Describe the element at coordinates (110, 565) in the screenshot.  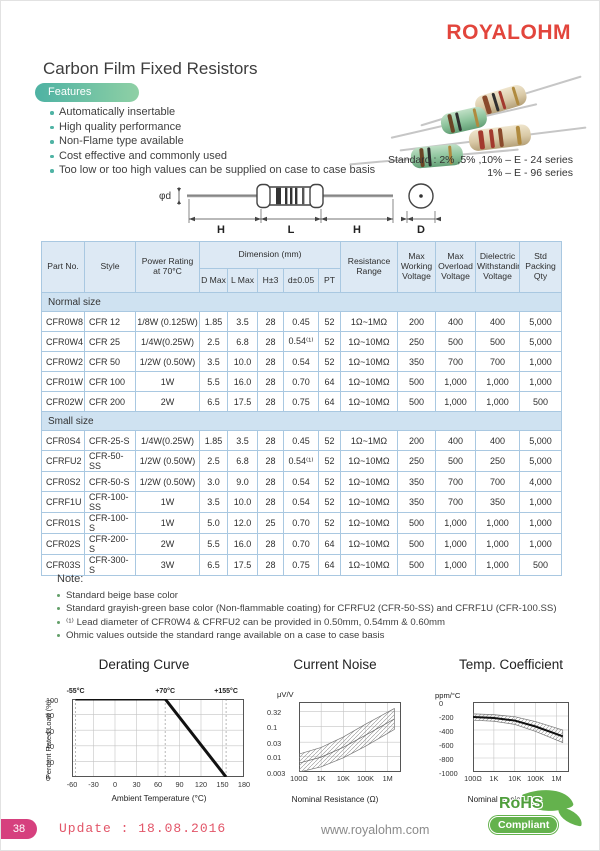
I see `table-cell: CFR-300-S` at that location.